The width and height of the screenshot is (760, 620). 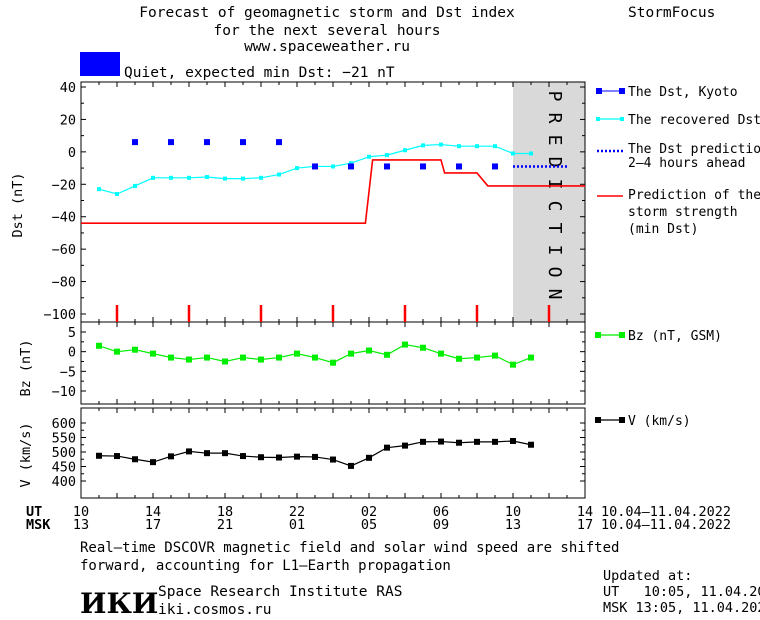 I want to click on y-tick-label: 5, so click(x=72, y=333).